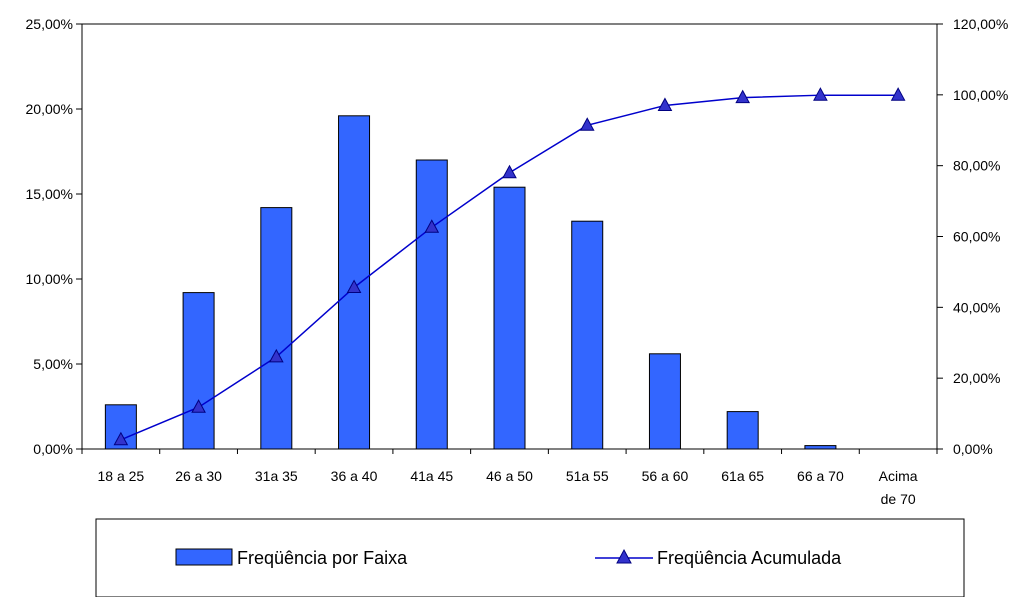 The height and width of the screenshot is (597, 1023). I want to click on left-axis-tick-label: 20,00%, so click(49, 109).